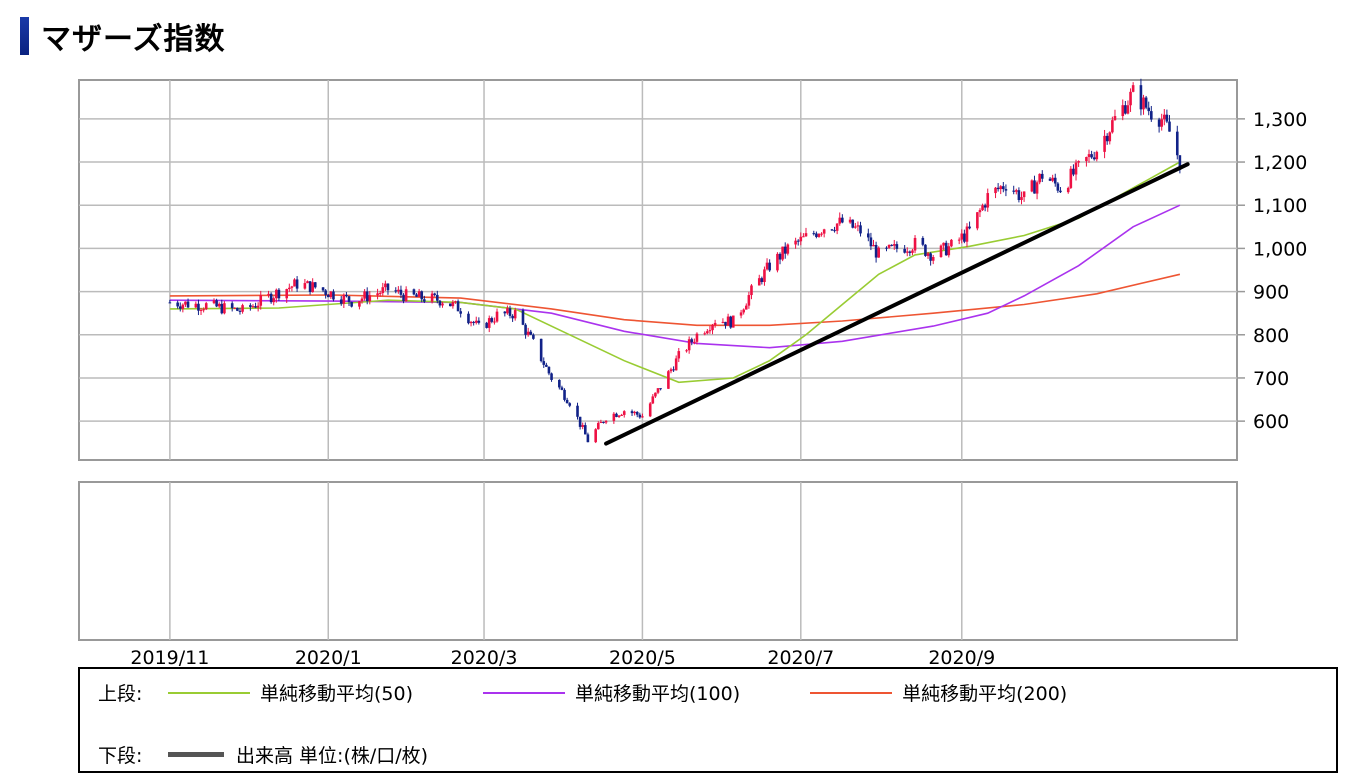 The width and height of the screenshot is (1358, 780). What do you see at coordinates (328, 658) in the screenshot?
I see `x-tick-label: 2020/1` at bounding box center [328, 658].